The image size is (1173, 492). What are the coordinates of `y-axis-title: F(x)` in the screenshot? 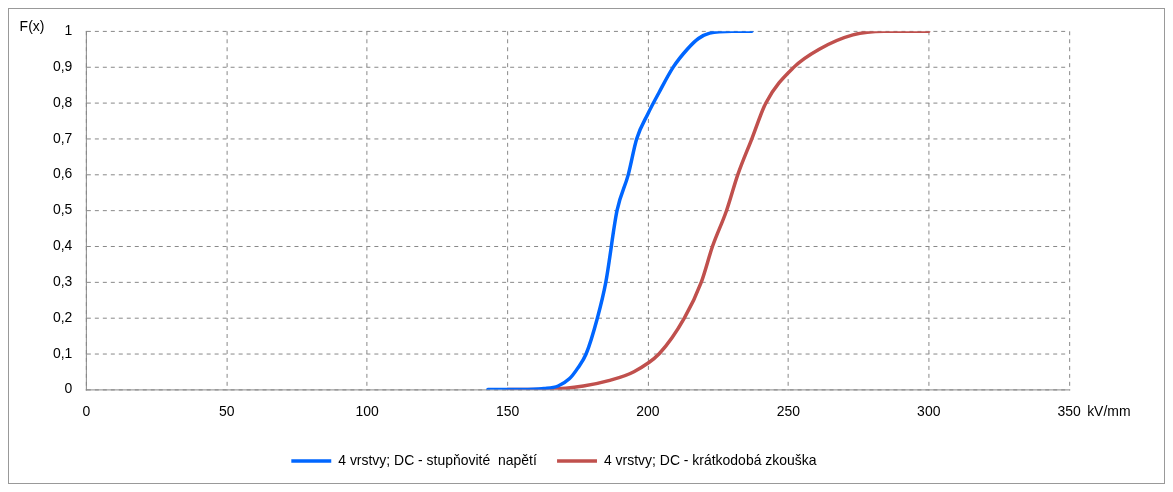 It's located at (32, 26).